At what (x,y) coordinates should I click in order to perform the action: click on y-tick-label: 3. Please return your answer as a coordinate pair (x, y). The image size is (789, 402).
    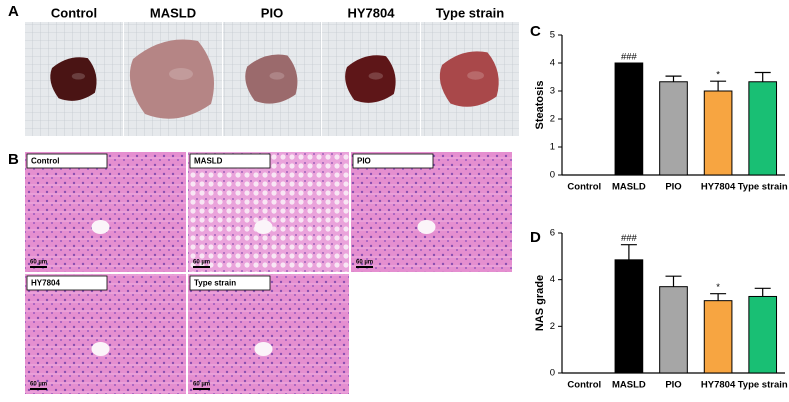
    Looking at the image, I should click on (552, 91).